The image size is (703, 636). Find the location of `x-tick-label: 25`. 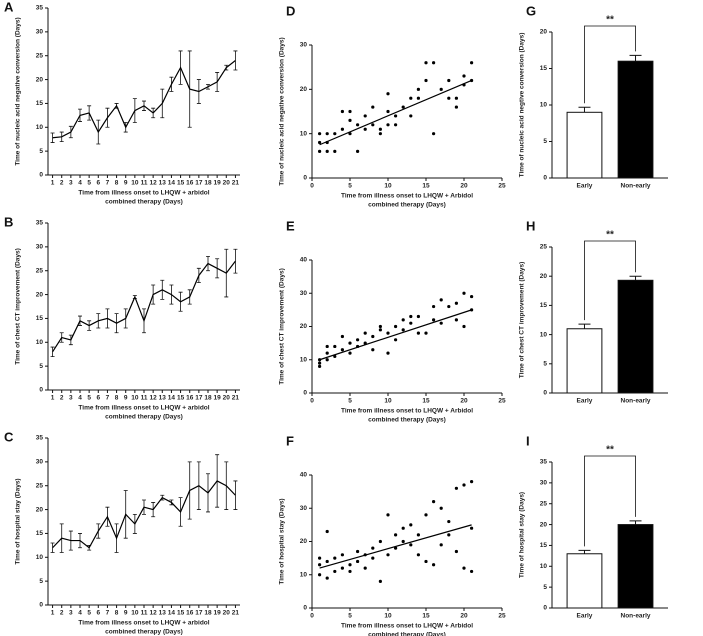

x-tick-label: 25 is located at coordinates (502, 401).